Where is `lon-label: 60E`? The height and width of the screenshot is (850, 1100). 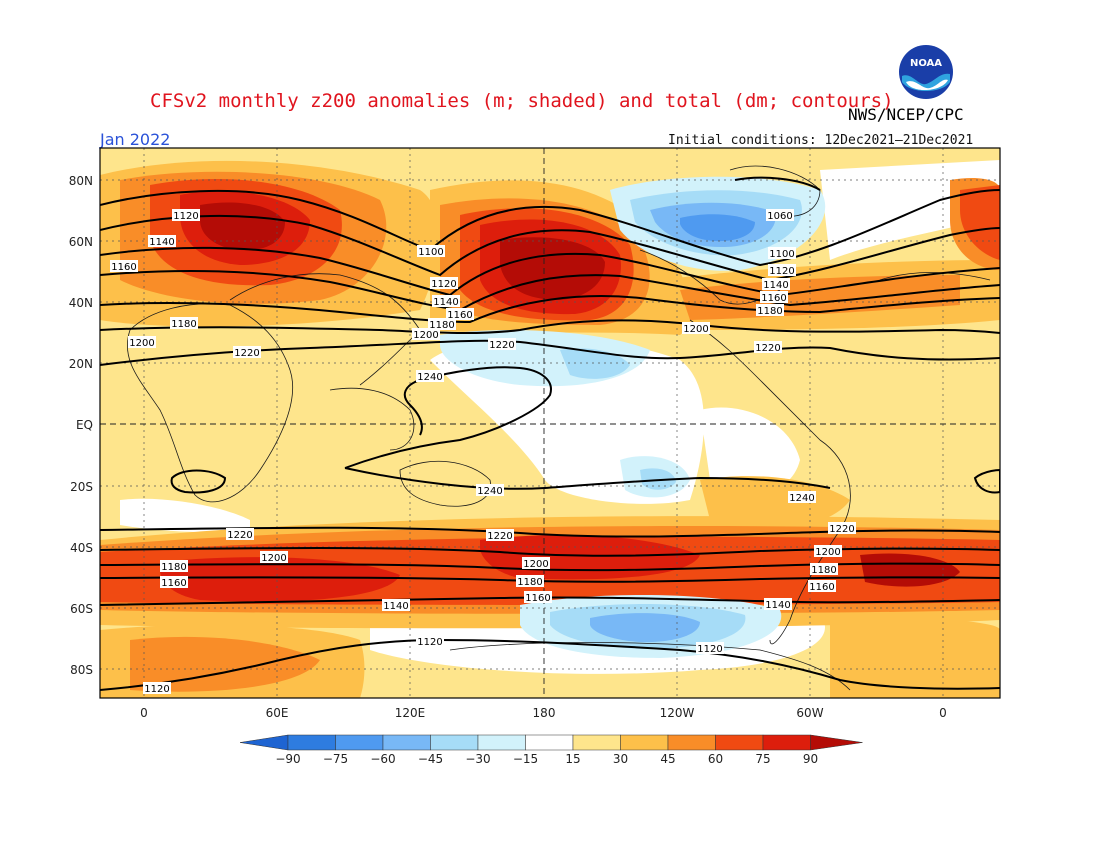 lon-label: 60E is located at coordinates (277, 713).